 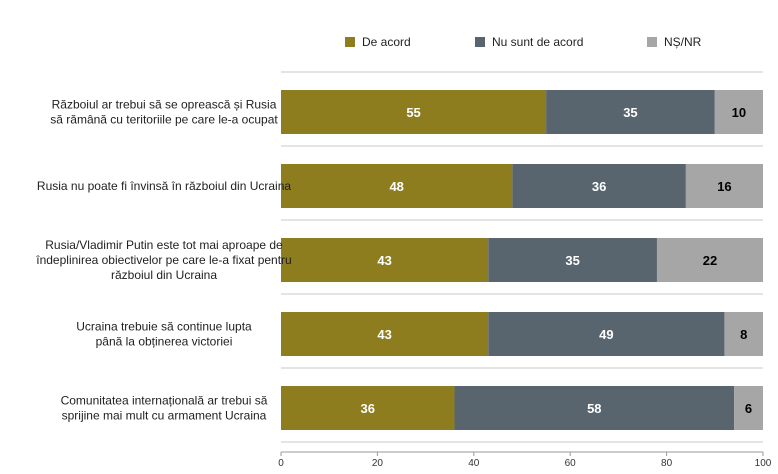 What do you see at coordinates (281, 463) in the screenshot?
I see `x-tick-label: 0` at bounding box center [281, 463].